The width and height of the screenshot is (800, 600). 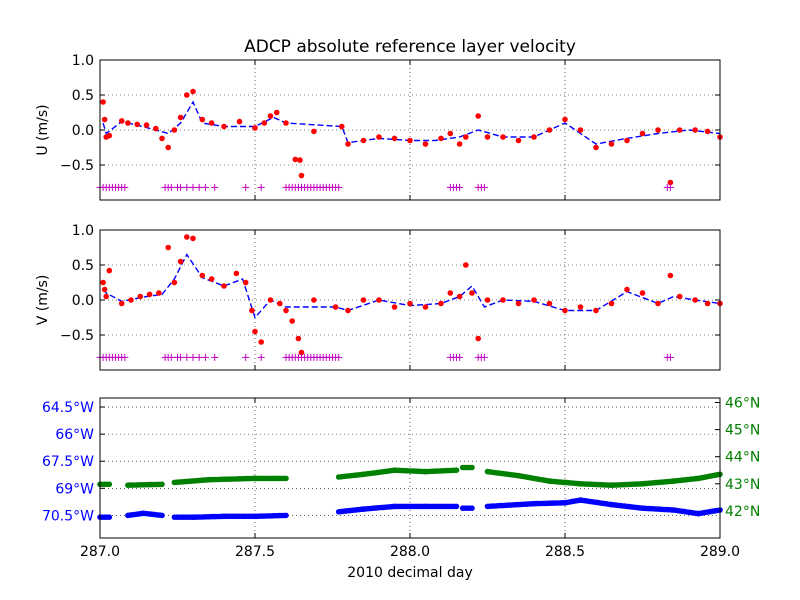 I want to click on v-y-tick-label: 0.5, so click(x=83, y=266).